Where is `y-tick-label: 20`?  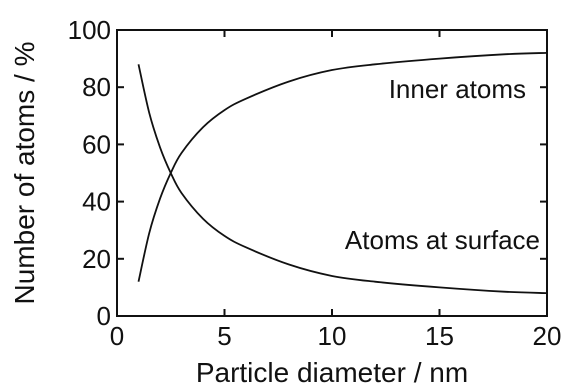 y-tick-label: 20 is located at coordinates (96, 259).